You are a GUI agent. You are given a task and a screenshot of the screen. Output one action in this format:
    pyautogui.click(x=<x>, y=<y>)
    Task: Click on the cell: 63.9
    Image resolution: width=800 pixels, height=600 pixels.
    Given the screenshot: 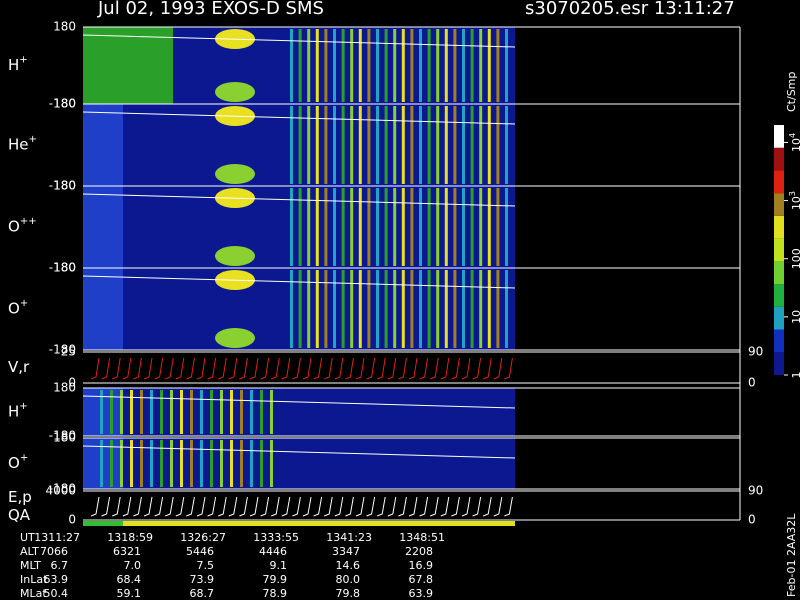 What is the action you would take?
    pyautogui.click(x=56, y=579)
    